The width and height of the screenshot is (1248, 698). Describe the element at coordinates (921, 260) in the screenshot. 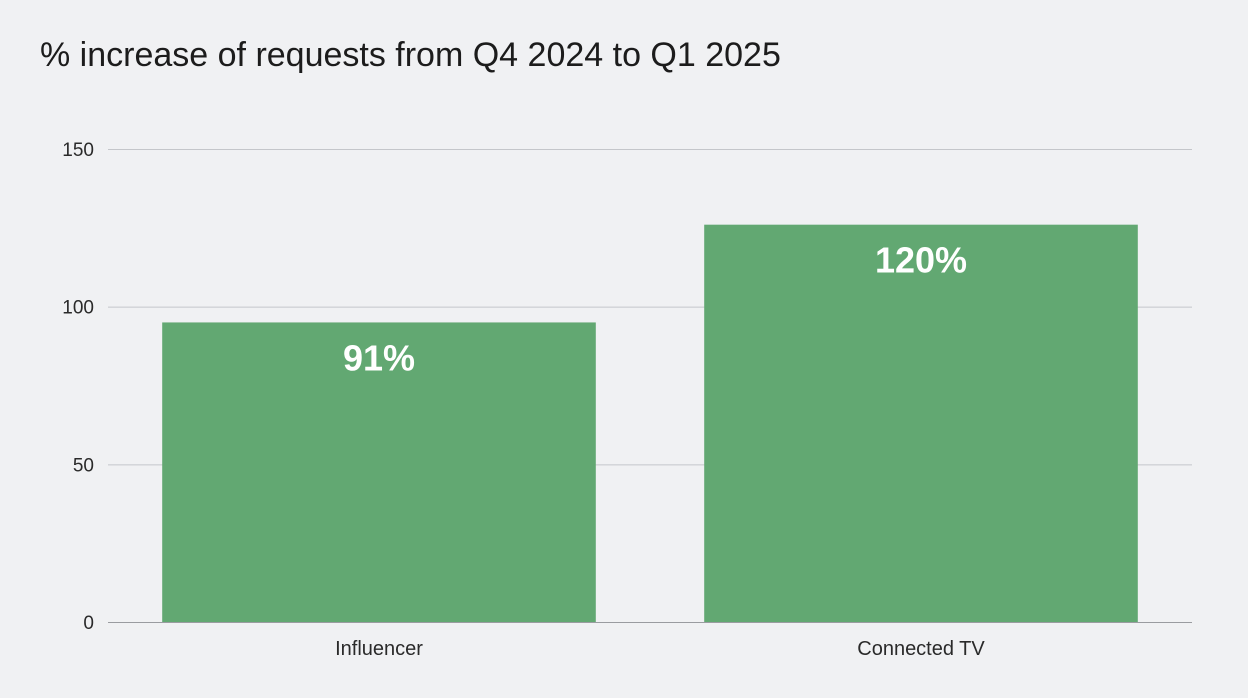

I see `data-label: 120%` at that location.